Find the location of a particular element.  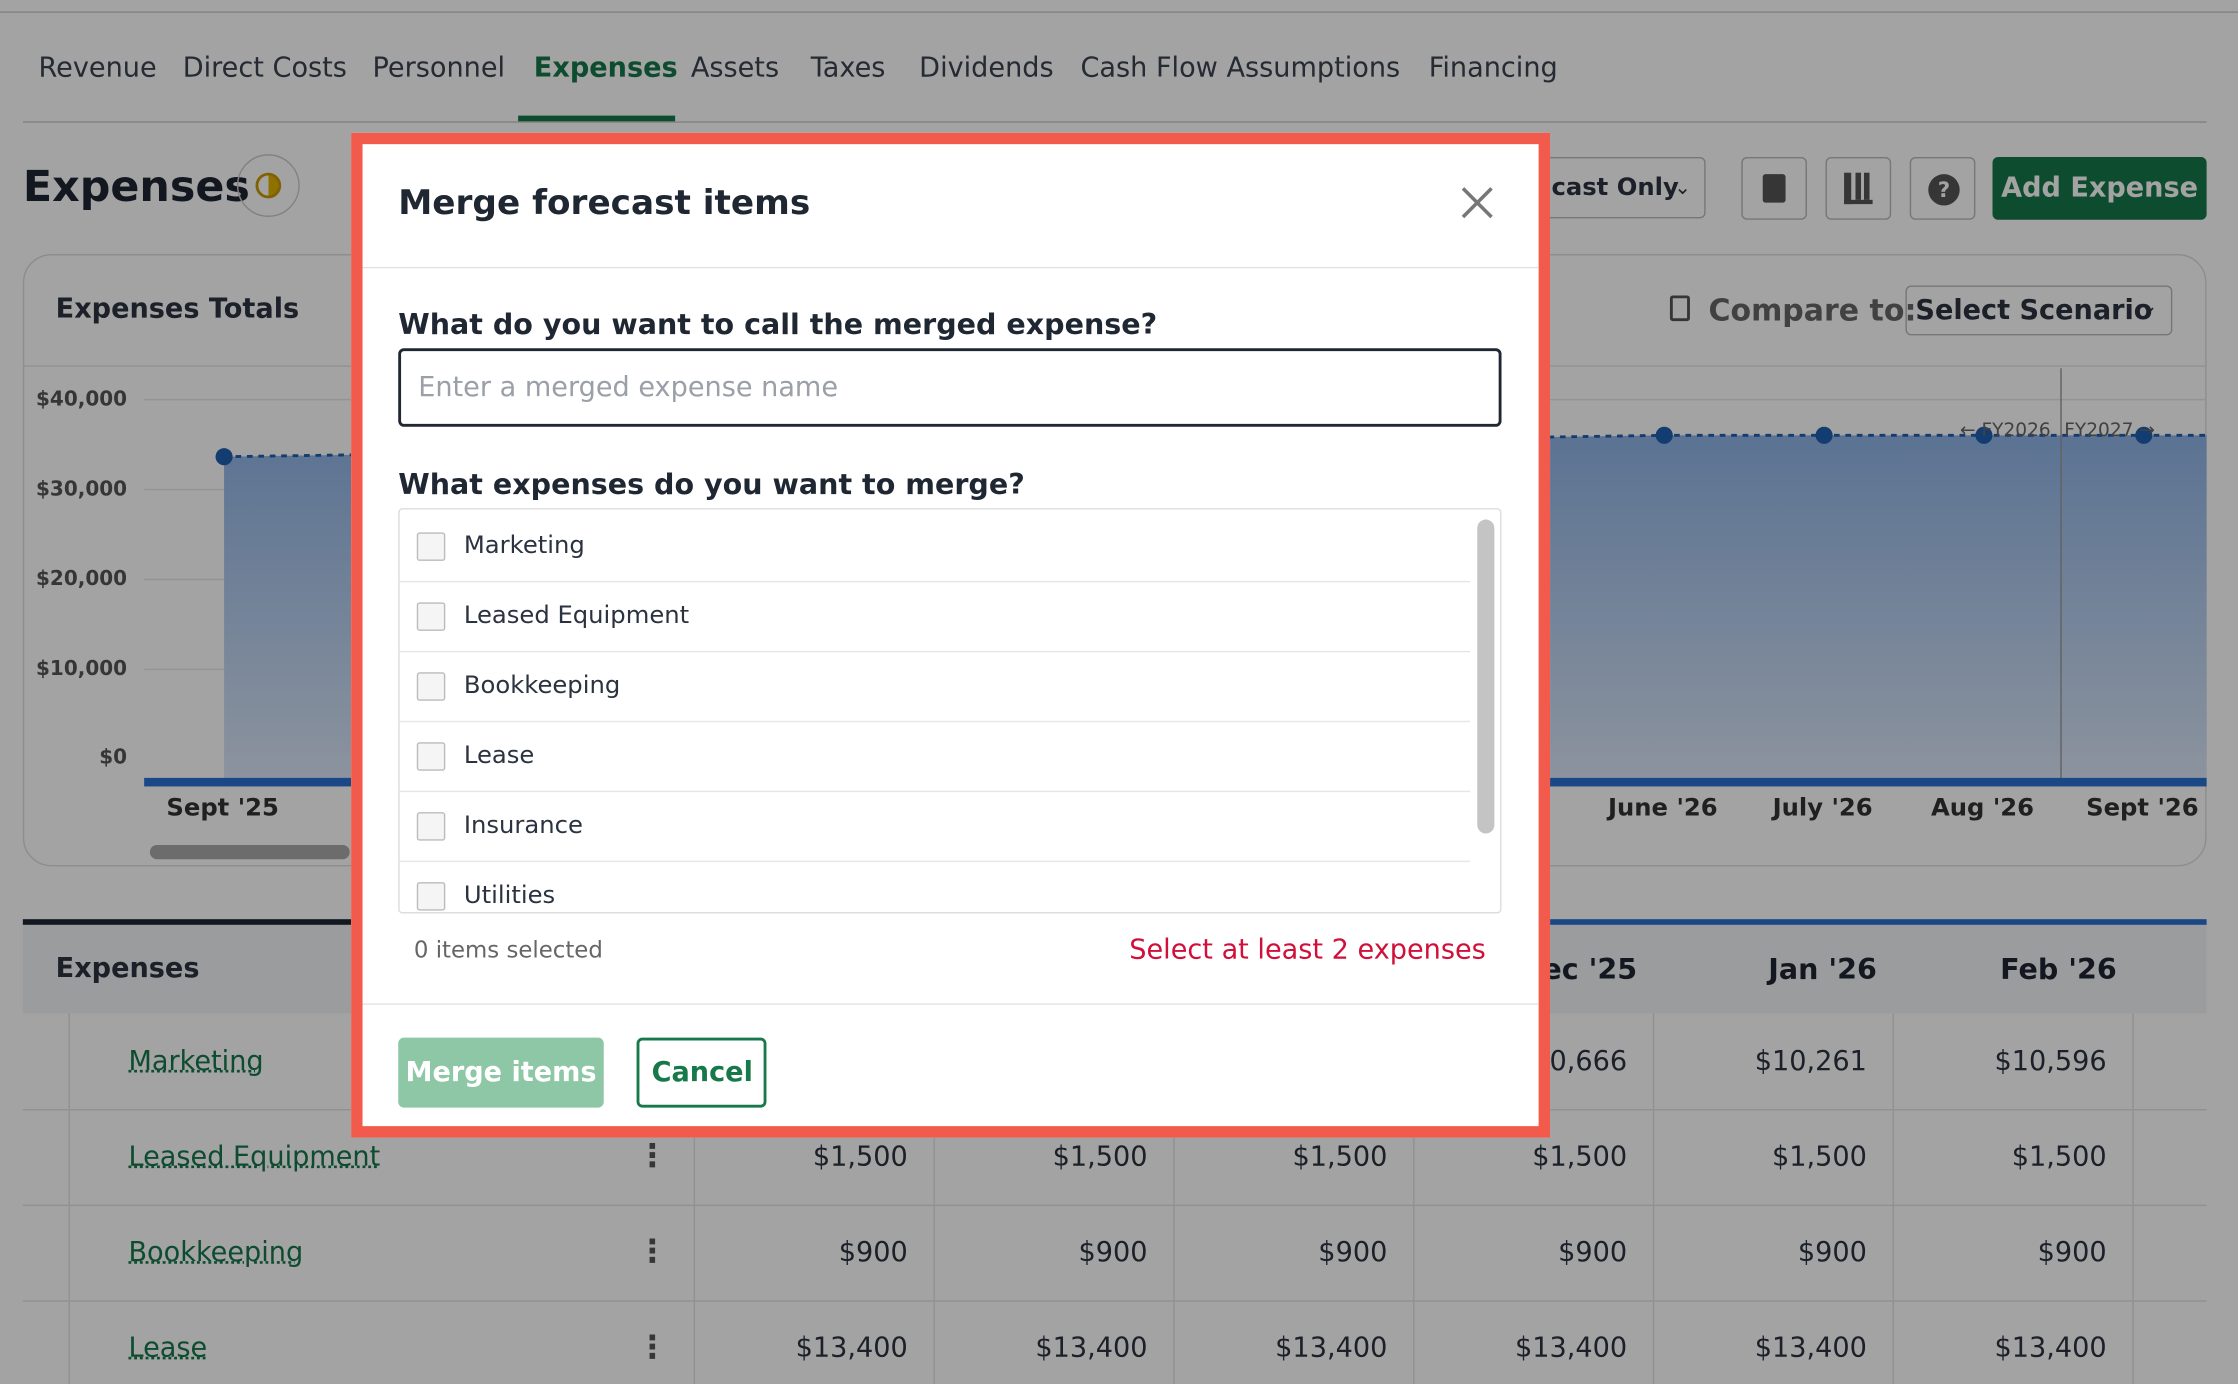

tab: Personnel is located at coordinates (439, 68).